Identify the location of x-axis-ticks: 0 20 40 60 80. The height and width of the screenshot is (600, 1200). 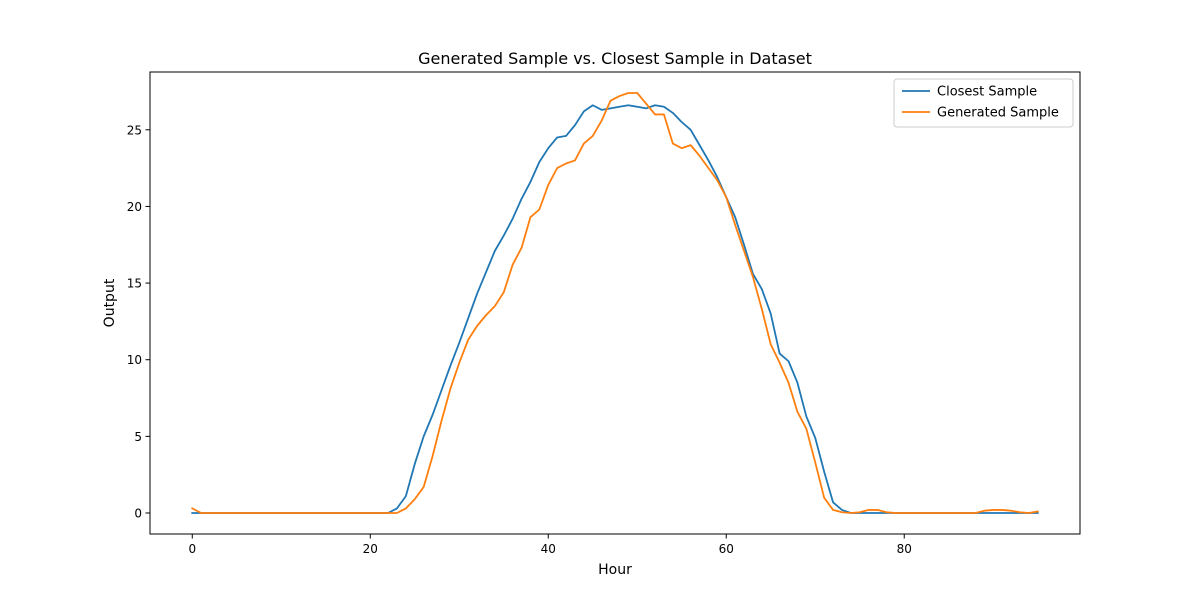
(550, 545).